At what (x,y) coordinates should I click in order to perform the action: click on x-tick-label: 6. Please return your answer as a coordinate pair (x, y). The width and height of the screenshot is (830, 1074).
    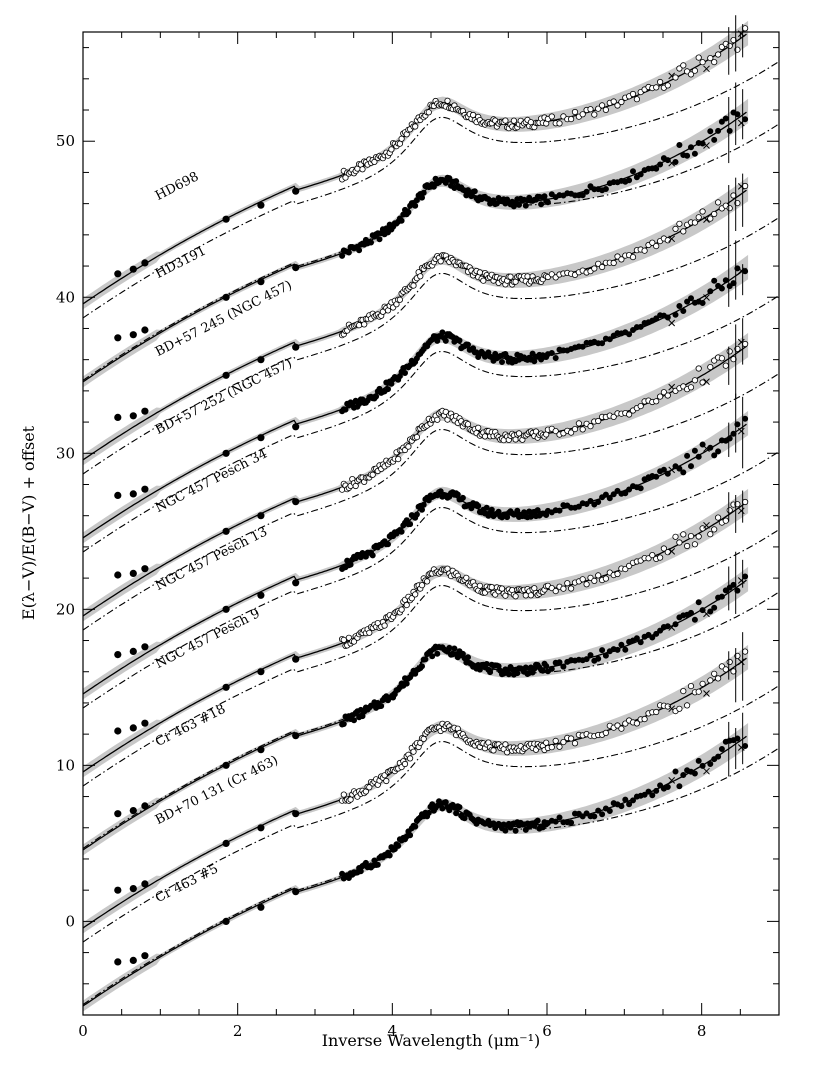
    Looking at the image, I should click on (547, 1031).